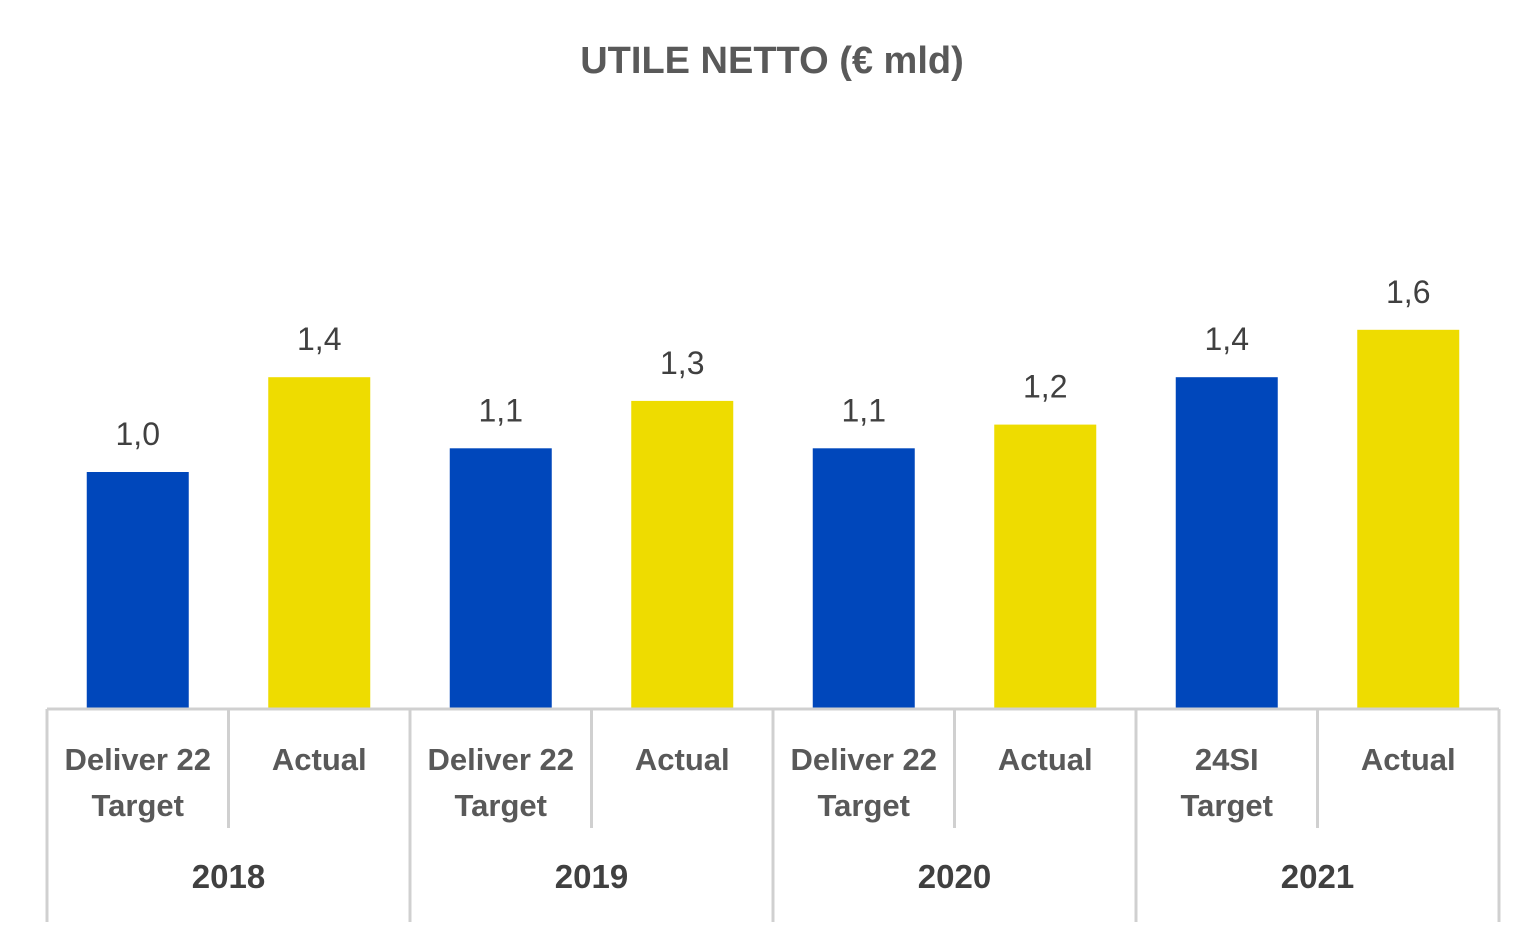  What do you see at coordinates (863, 578) in the screenshot?
I see `bar-2020-target` at bounding box center [863, 578].